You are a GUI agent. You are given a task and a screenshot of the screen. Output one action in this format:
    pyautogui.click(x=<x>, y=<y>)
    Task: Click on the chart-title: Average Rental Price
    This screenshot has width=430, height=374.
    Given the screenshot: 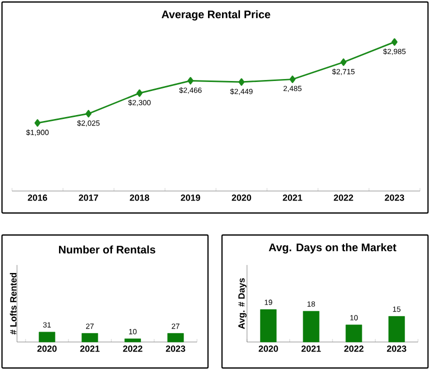 What is the action you would take?
    pyautogui.click(x=216, y=15)
    